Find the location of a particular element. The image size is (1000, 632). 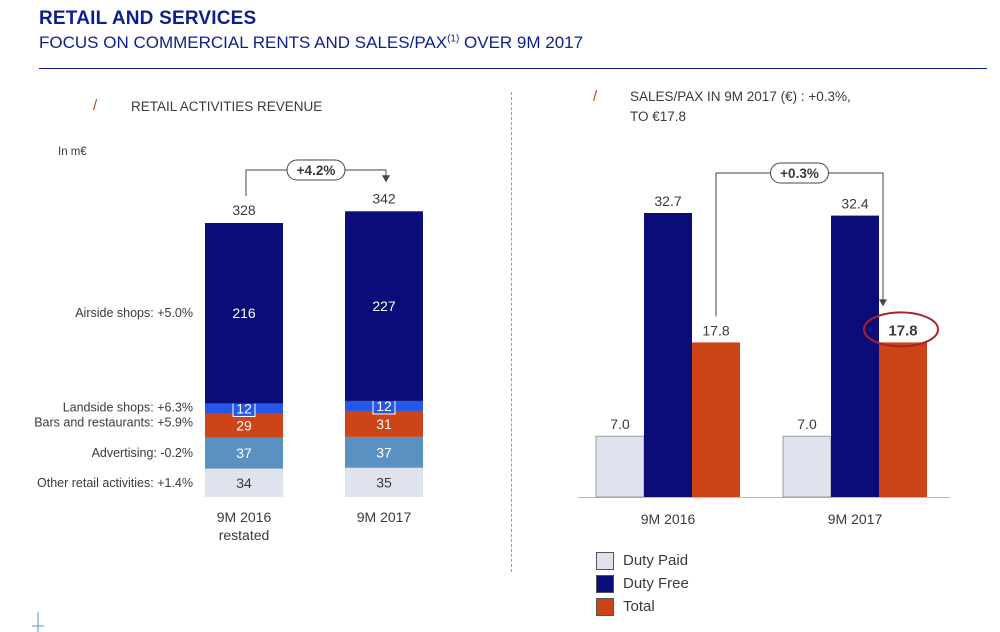

segment-value-label: 35 is located at coordinates (384, 482).